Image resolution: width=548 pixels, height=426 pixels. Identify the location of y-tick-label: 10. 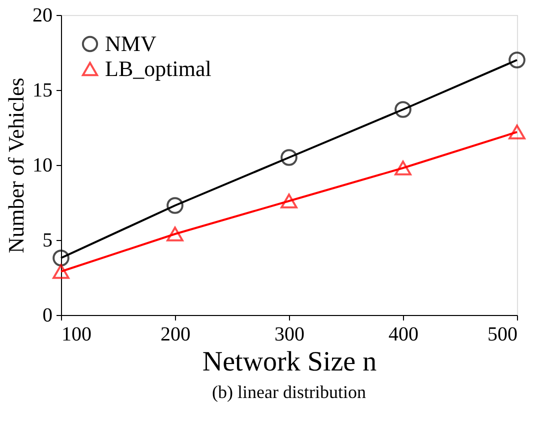
(42, 165).